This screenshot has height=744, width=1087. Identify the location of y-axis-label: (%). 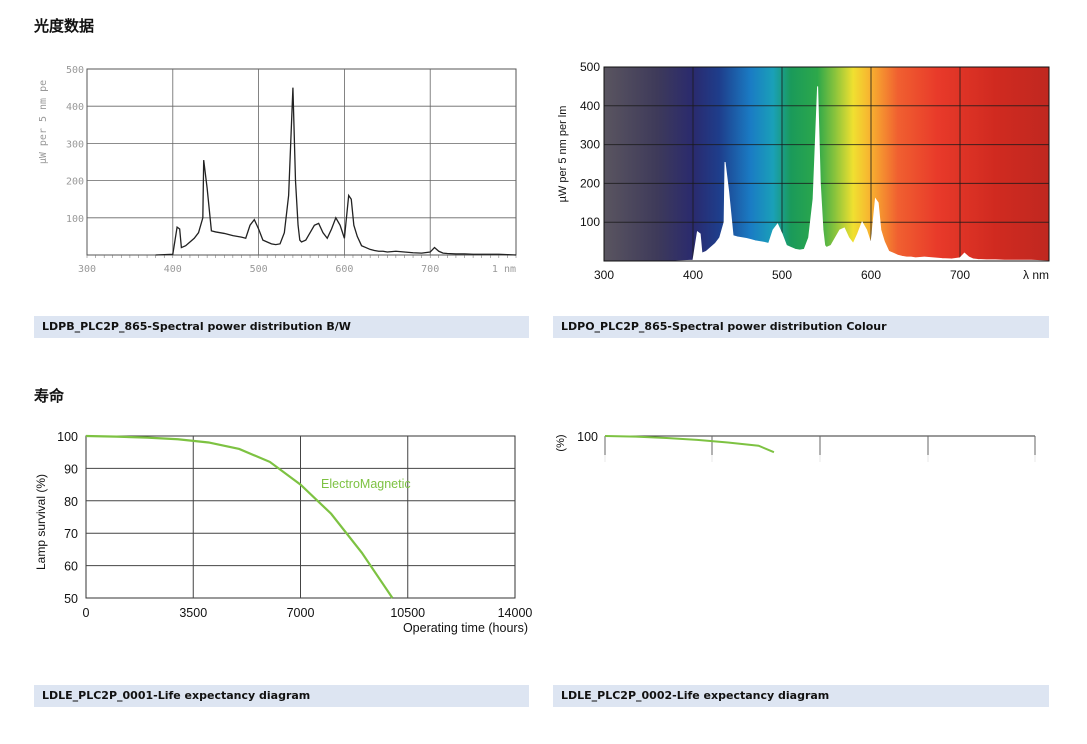
(561, 442).